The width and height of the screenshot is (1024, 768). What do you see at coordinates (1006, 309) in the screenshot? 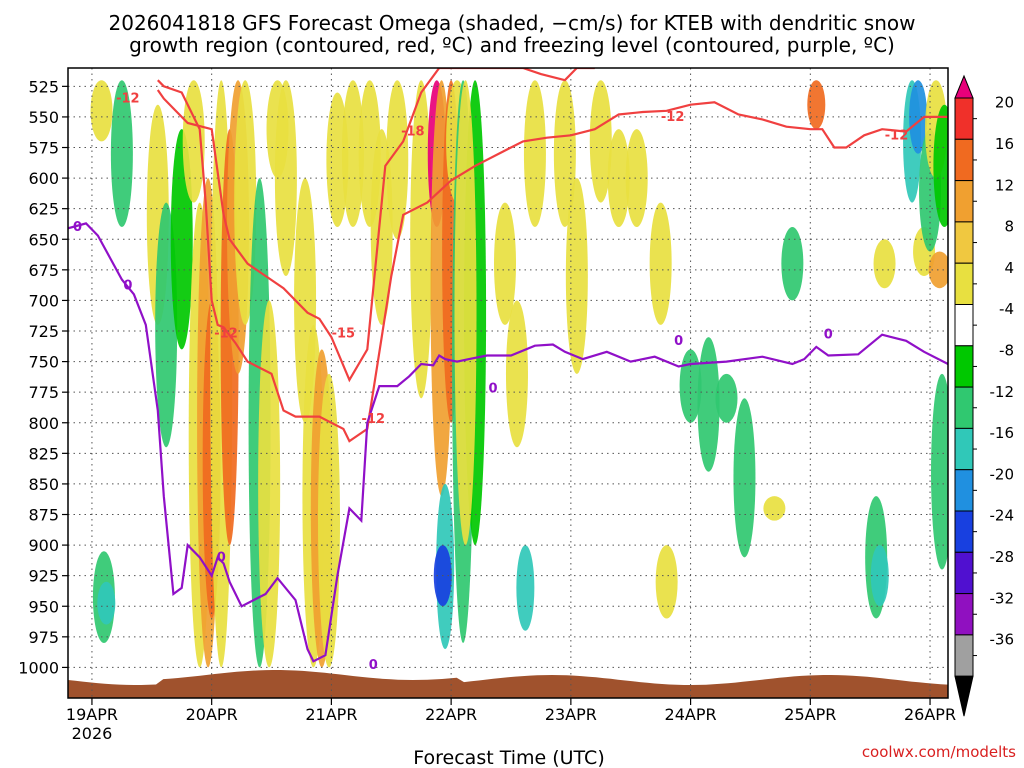
I see `colorbar-label-5: -4` at bounding box center [1006, 309].